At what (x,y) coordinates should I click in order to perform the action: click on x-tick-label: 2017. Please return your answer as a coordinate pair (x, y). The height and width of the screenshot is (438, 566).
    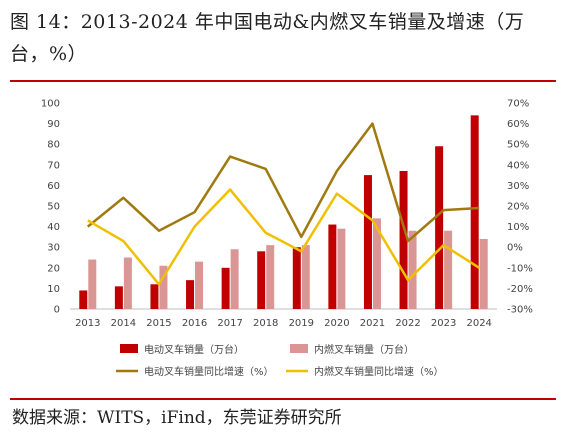
    Looking at the image, I should click on (229, 323).